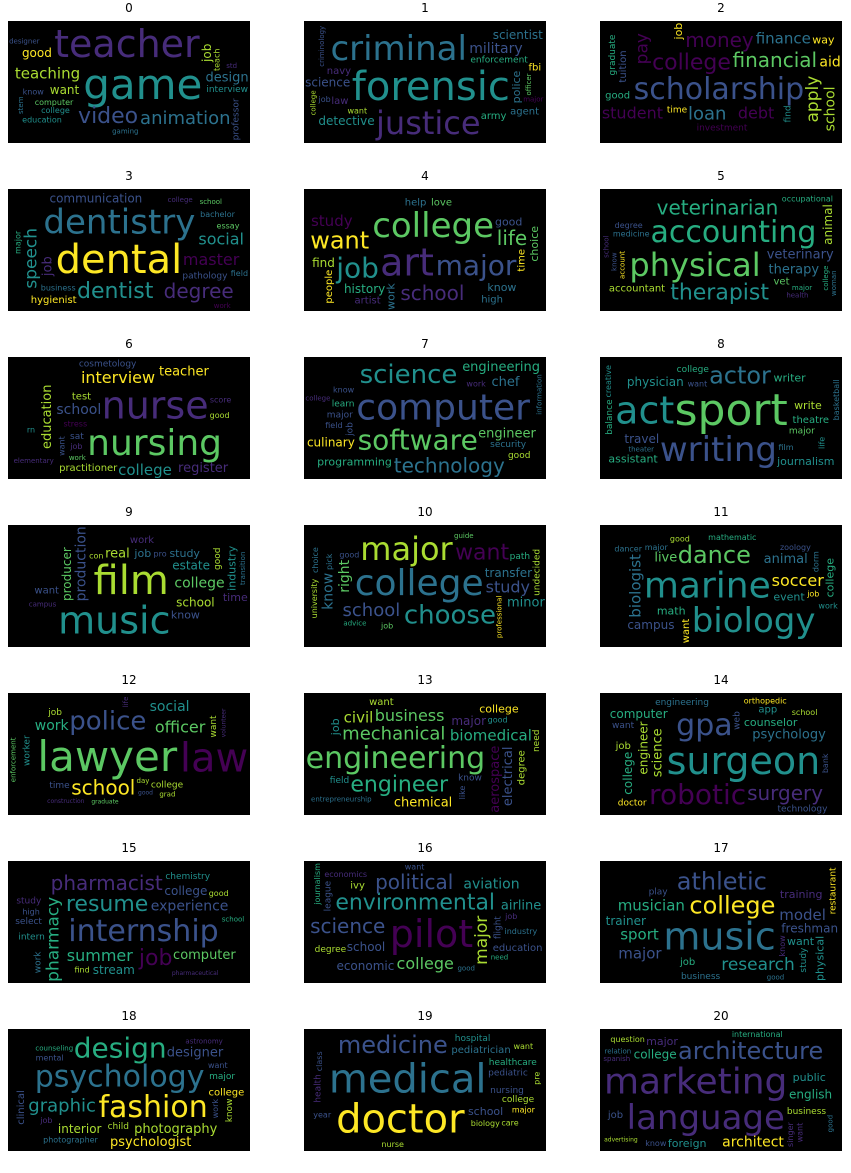 This screenshot has width=851, height=1173. What do you see at coordinates (224, 722) in the screenshot?
I see `word: volunteer` at bounding box center [224, 722].